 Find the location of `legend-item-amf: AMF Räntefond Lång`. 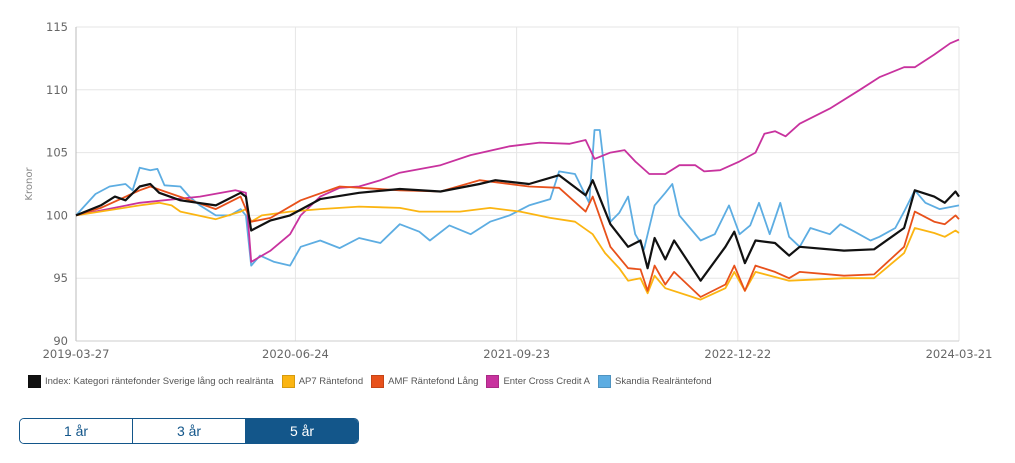

legend-item-amf: AMF Räntefond Lång is located at coordinates (424, 381).